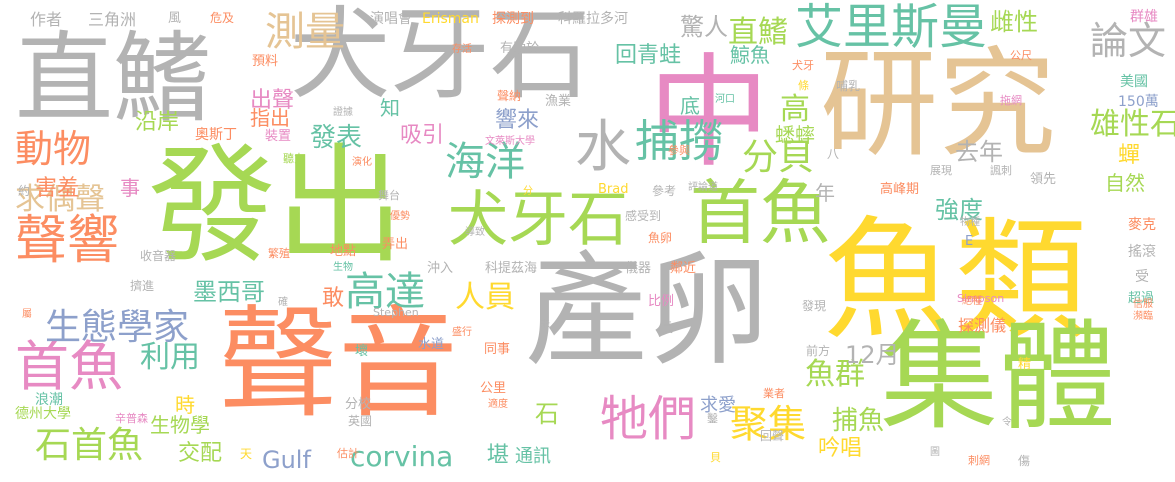 This screenshot has height=482, width=1175. I want to click on word: 諷刺, so click(1001, 170).